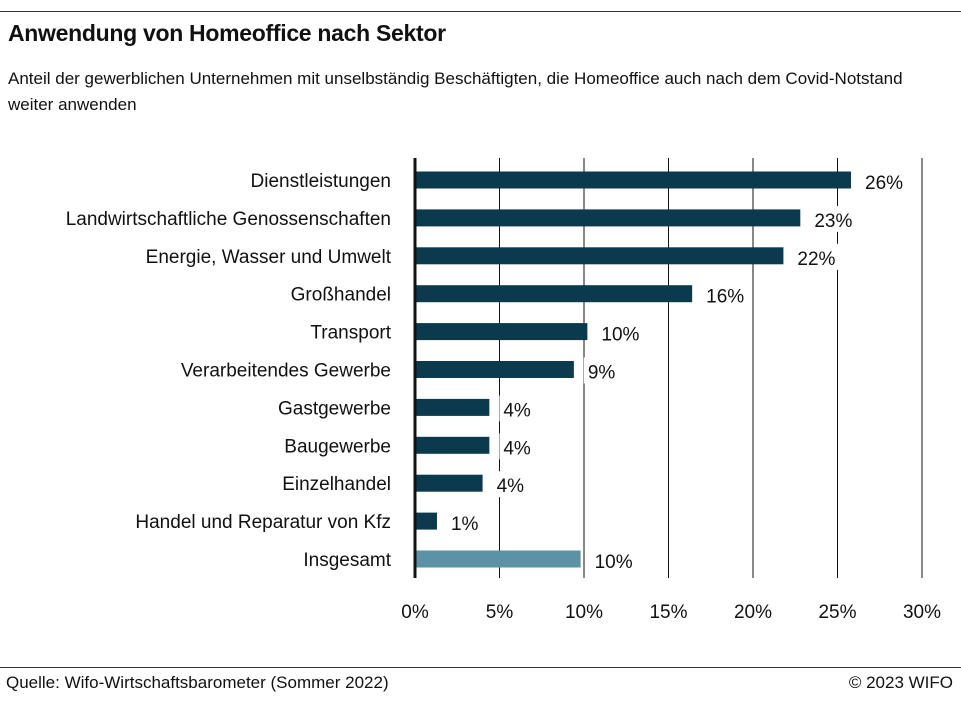 This screenshot has height=709, width=961. What do you see at coordinates (350, 333) in the screenshot?
I see `category-label: Transport` at bounding box center [350, 333].